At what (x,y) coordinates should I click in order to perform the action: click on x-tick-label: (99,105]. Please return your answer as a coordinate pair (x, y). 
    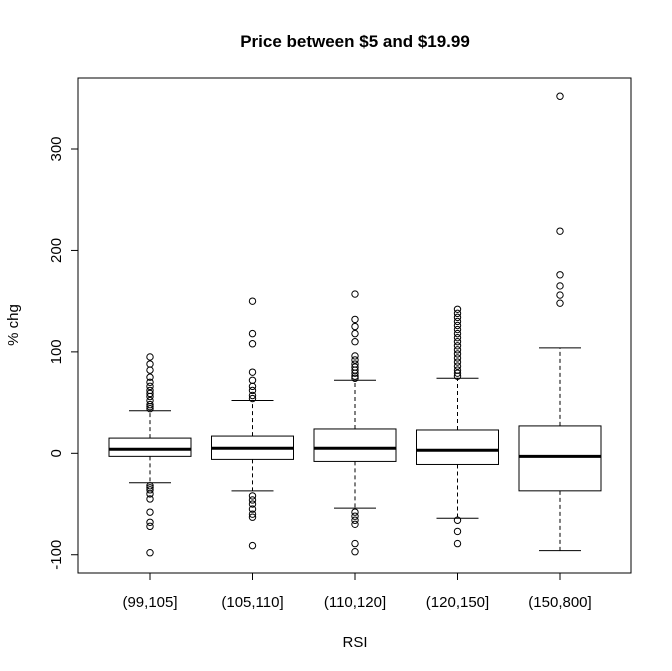
    Looking at the image, I should click on (149, 602).